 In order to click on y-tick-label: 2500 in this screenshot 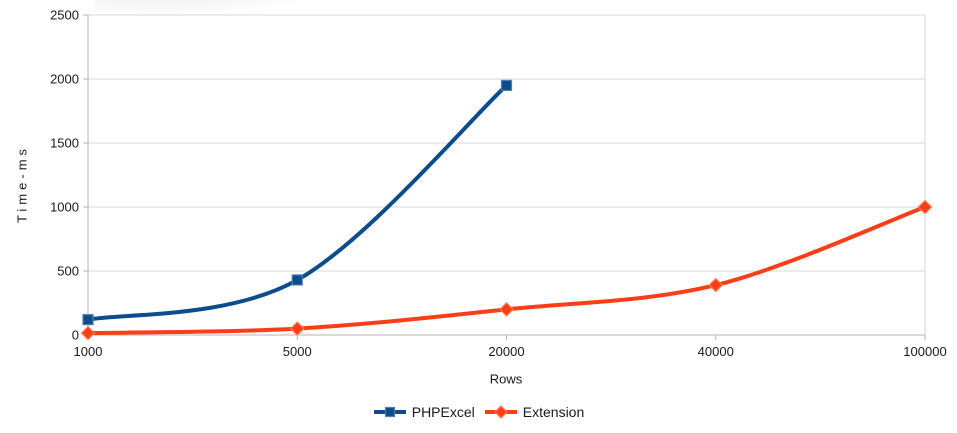, I will do `click(64, 15)`.